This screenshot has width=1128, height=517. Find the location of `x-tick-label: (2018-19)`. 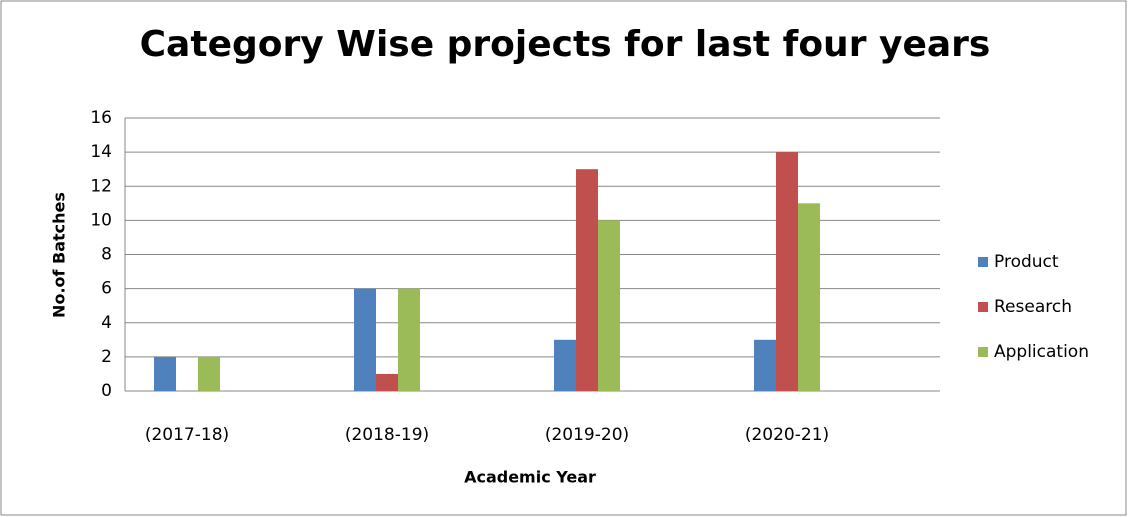

x-tick-label: (2018-19) is located at coordinates (387, 435).